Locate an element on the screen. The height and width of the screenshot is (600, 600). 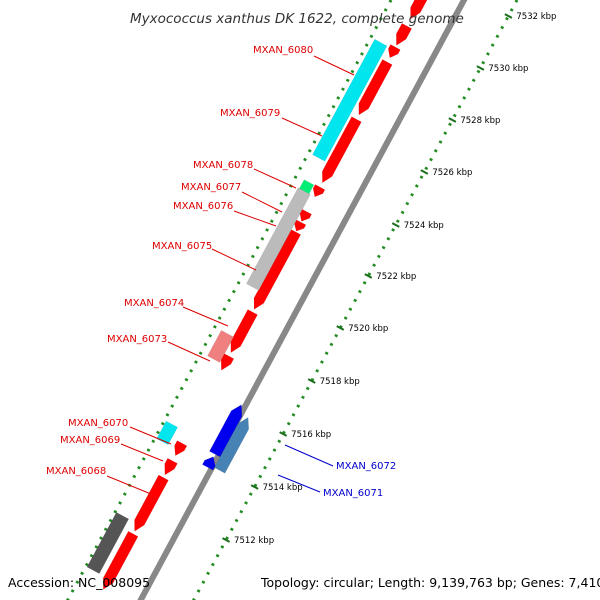
tick-label: 7532 kbp is located at coordinates (536, 17).